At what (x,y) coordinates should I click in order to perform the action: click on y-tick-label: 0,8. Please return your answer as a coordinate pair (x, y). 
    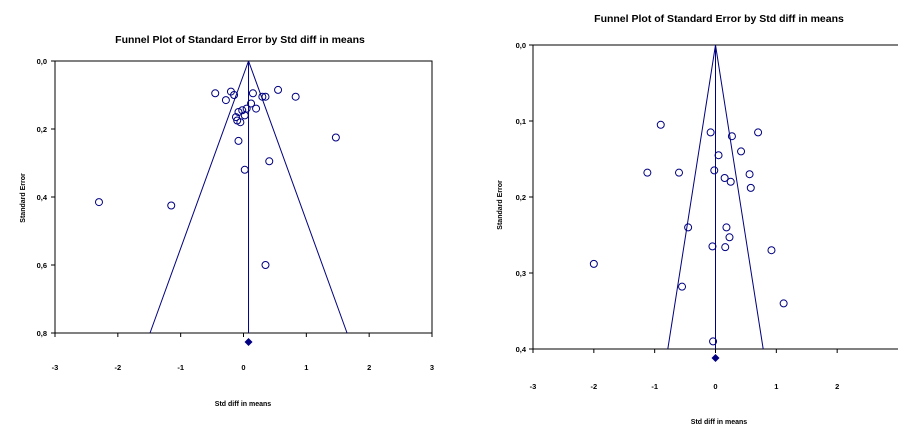
    Looking at the image, I should click on (42, 333).